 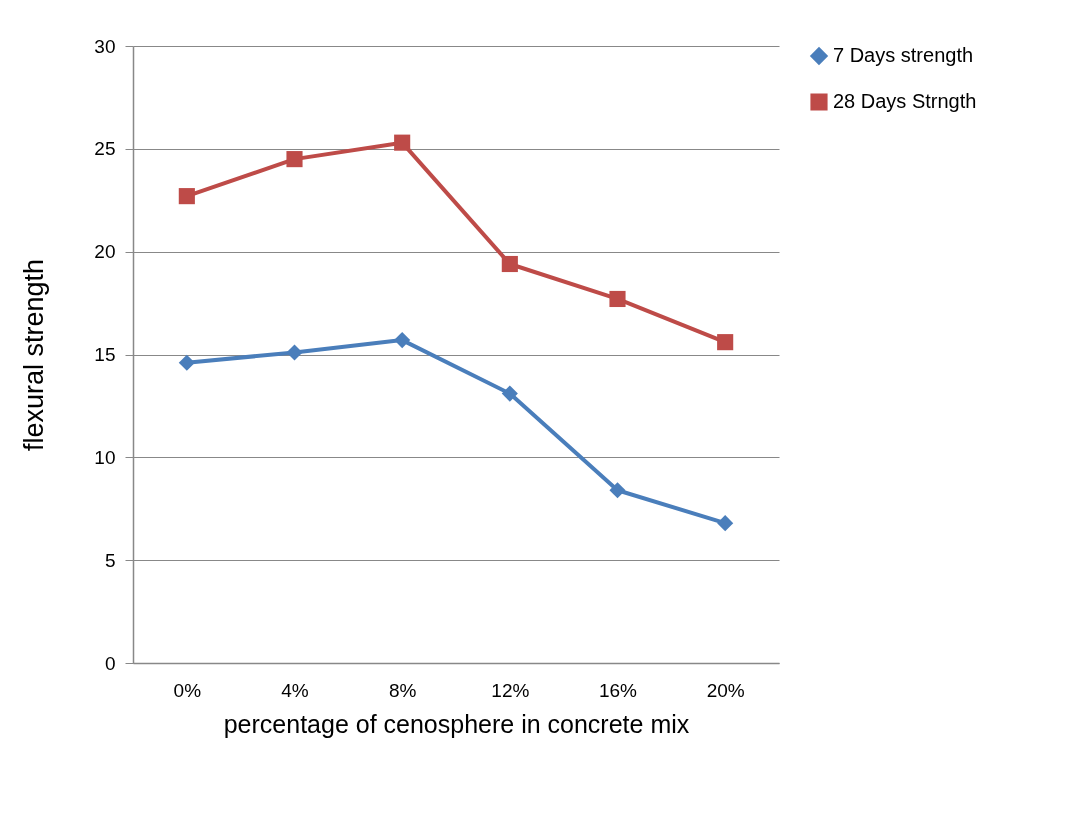 What do you see at coordinates (105, 457) in the screenshot?
I see `y-tick-label: 10` at bounding box center [105, 457].